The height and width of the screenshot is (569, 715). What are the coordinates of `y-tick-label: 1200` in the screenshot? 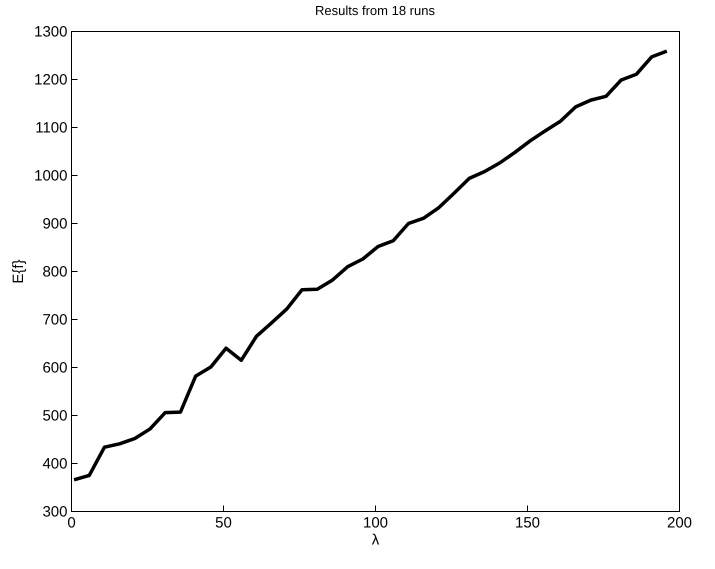 It's located at (51, 80).